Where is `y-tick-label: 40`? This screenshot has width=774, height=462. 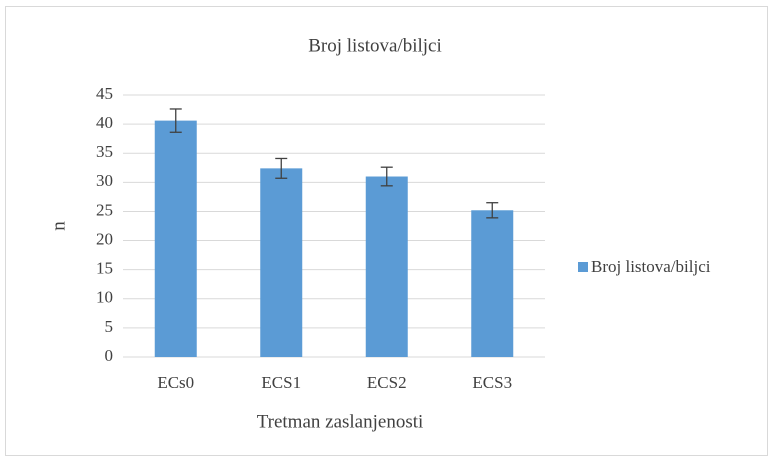
y-tick-label: 40 is located at coordinates (104, 122).